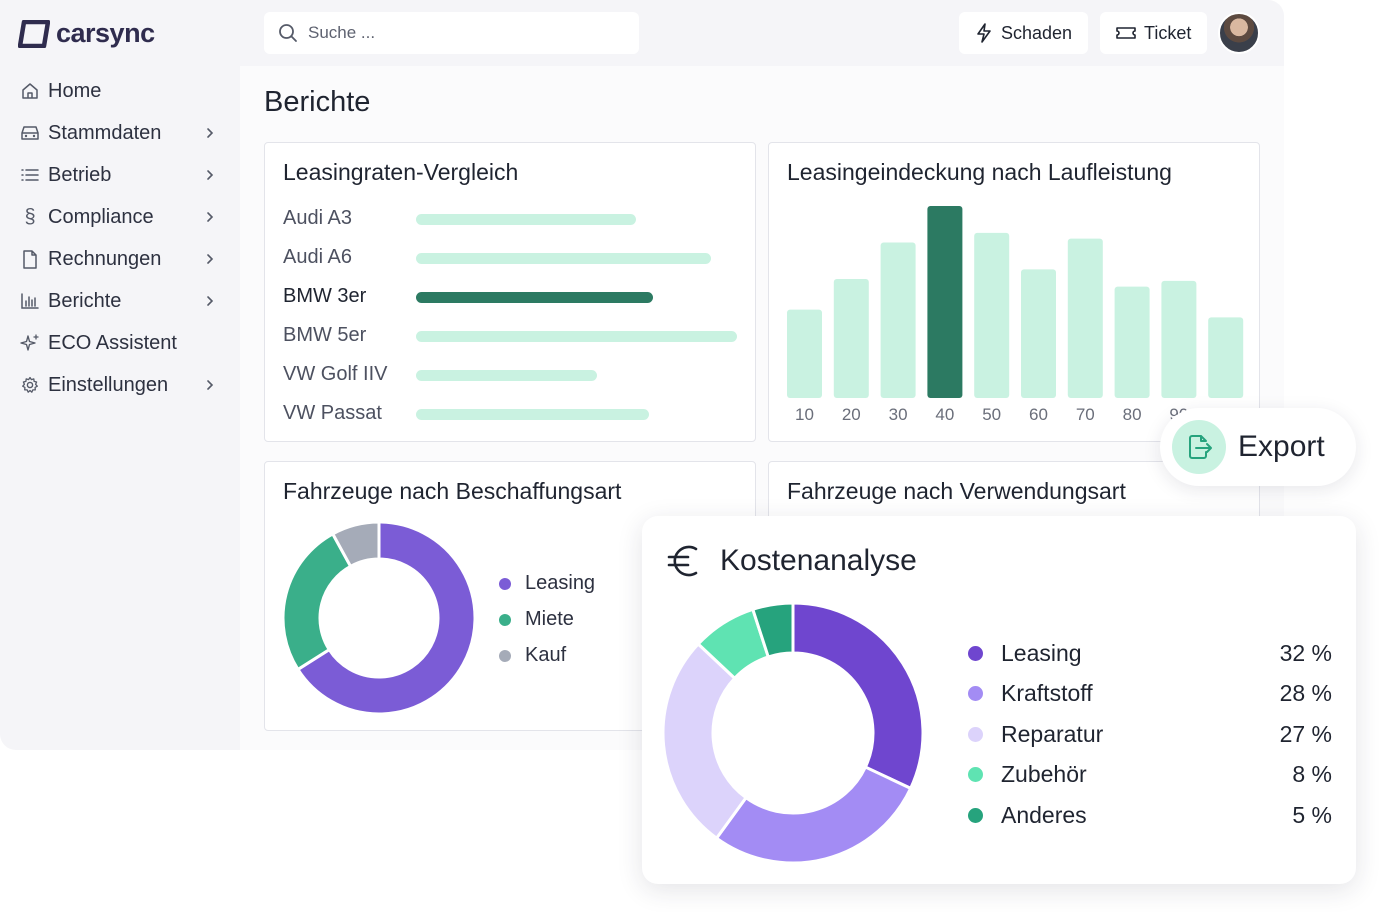 The image size is (1380, 912). Describe the element at coordinates (984, 33) in the screenshot. I see `lightning-icon` at that location.